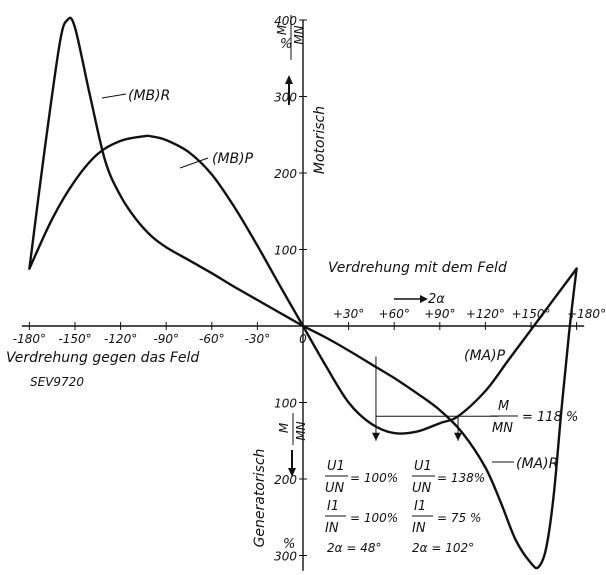  Describe the element at coordinates (212, 339) in the screenshot. I see `x-tick-label--60: -60°` at that location.